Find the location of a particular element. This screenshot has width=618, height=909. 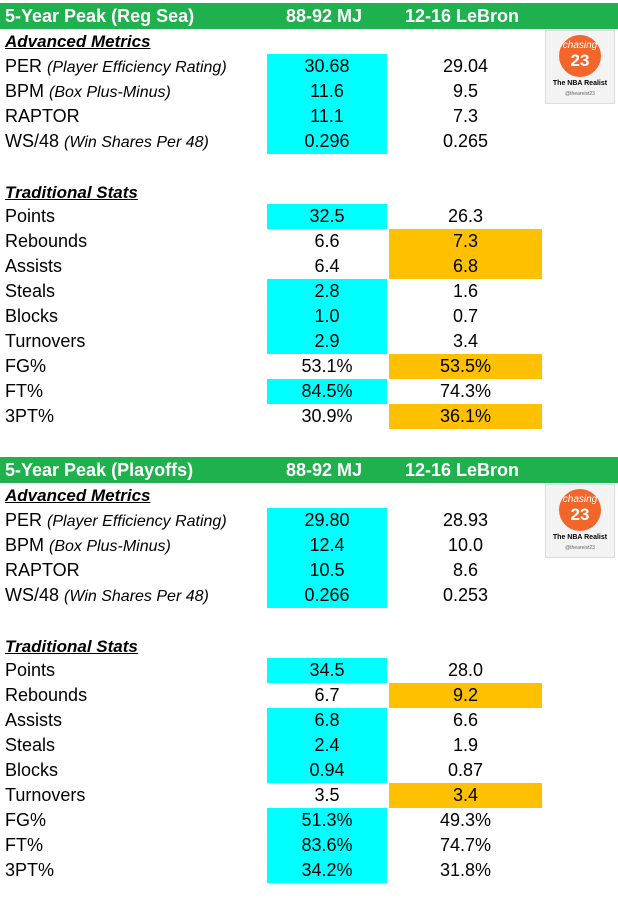

stat-row: Assists 6.8 6.6 is located at coordinates (309, 720).